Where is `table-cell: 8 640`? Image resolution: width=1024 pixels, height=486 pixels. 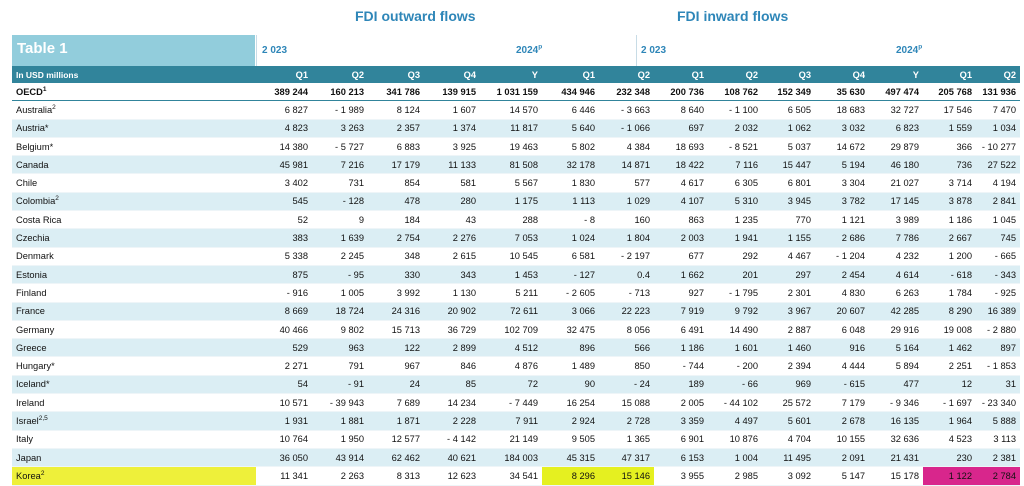
table-cell: 8 640 is located at coordinates (681, 110).